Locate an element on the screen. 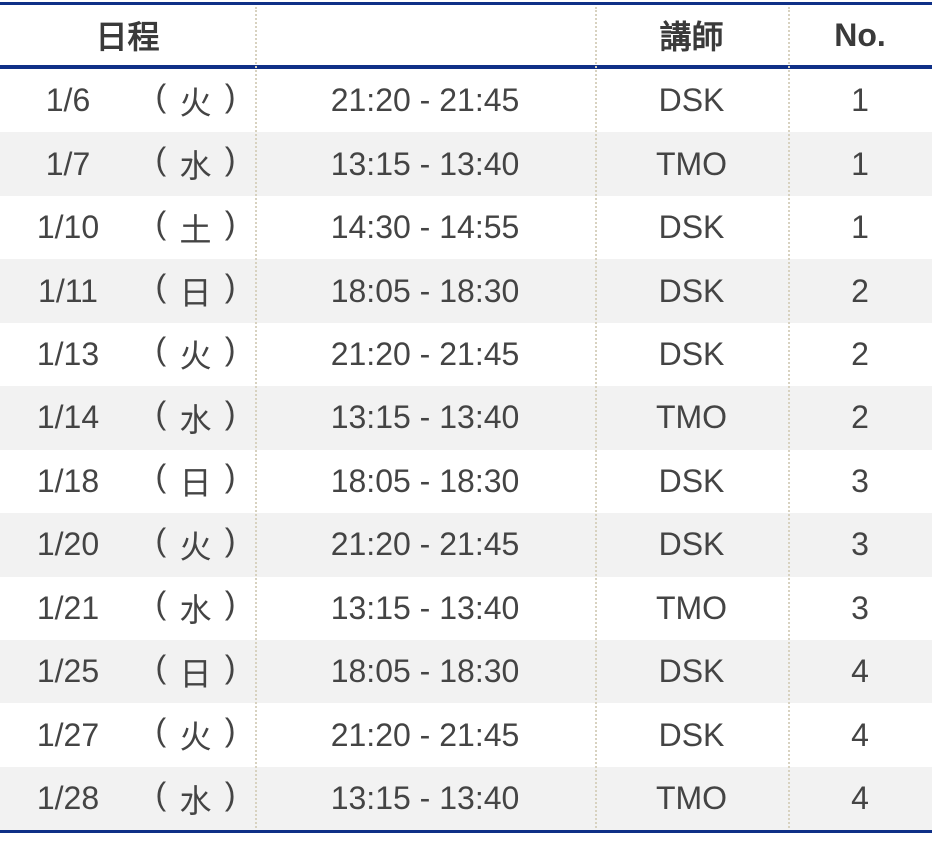 The width and height of the screenshot is (935, 841). table-top-border is located at coordinates (466, 3).